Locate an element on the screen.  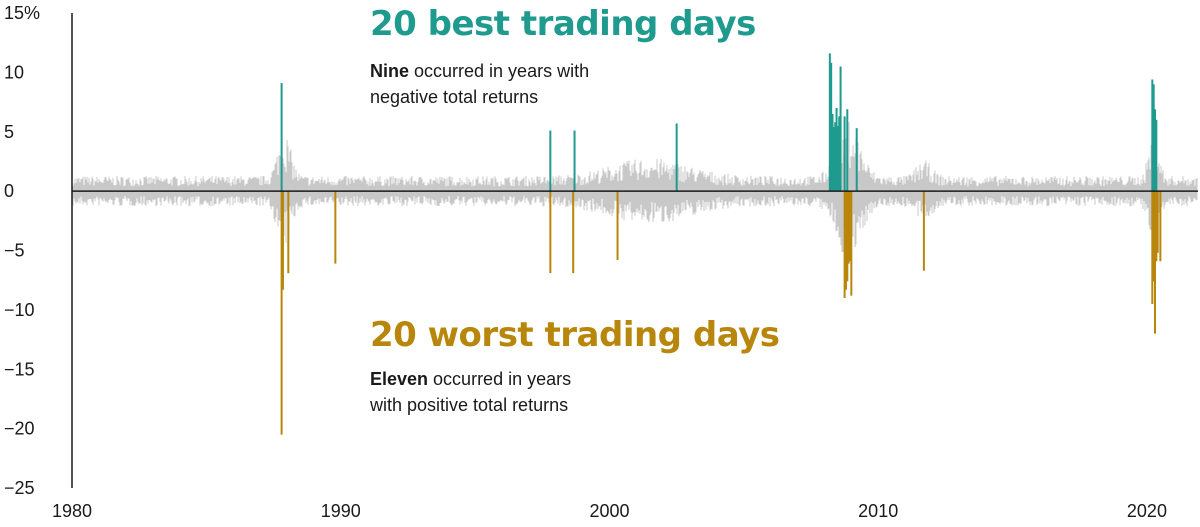
x-tick-label: 2000 is located at coordinates (609, 511).